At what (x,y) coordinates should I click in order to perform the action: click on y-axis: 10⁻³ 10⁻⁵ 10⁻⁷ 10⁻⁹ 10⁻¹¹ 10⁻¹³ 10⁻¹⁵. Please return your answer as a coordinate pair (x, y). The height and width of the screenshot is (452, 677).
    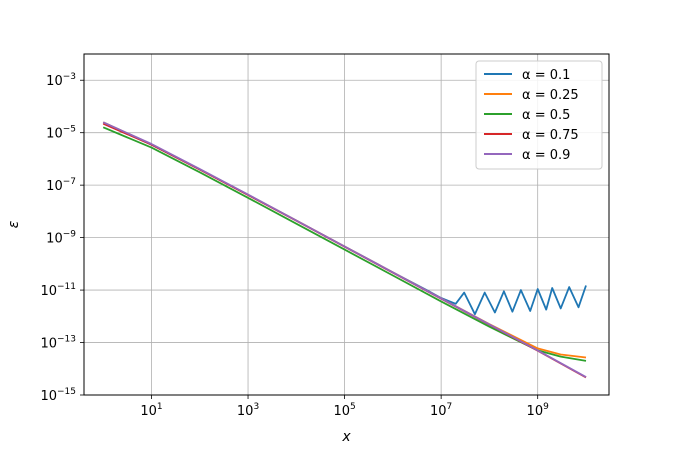
    Looking at the image, I should click on (62, 238).